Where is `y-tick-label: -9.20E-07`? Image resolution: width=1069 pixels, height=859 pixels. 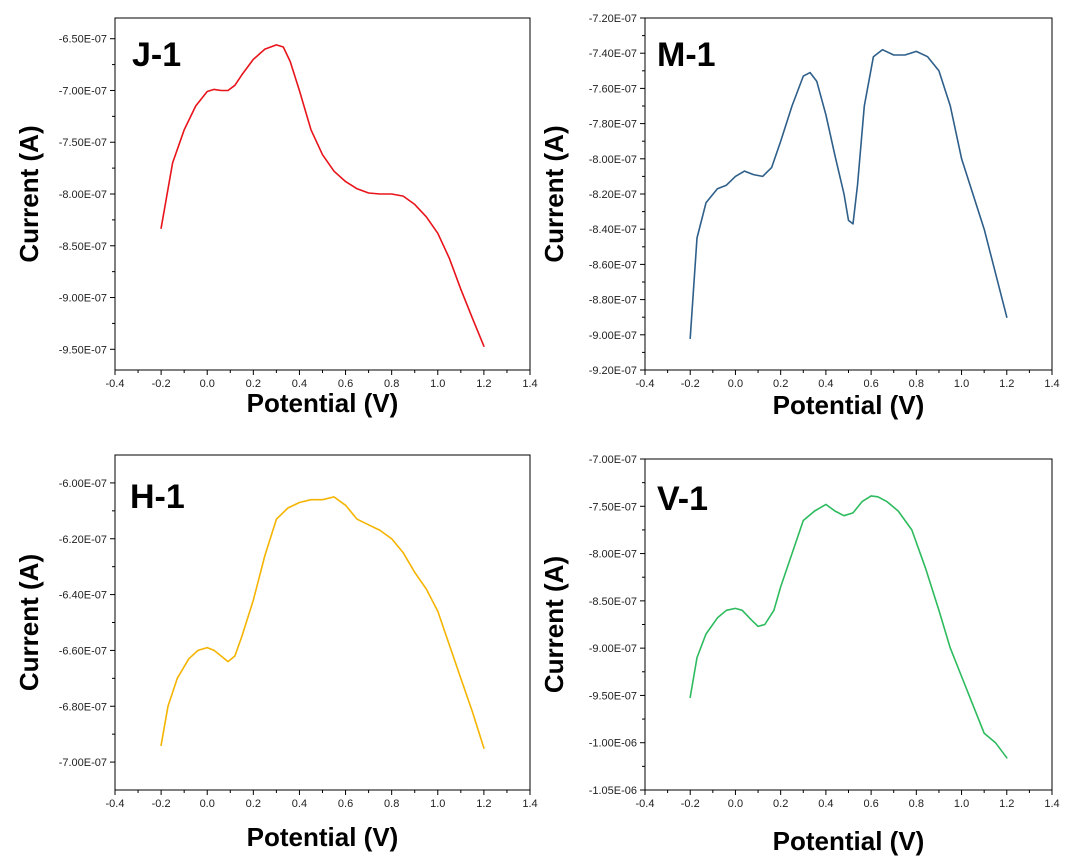 y-tick-label: -9.20E-07 is located at coordinates (613, 371).